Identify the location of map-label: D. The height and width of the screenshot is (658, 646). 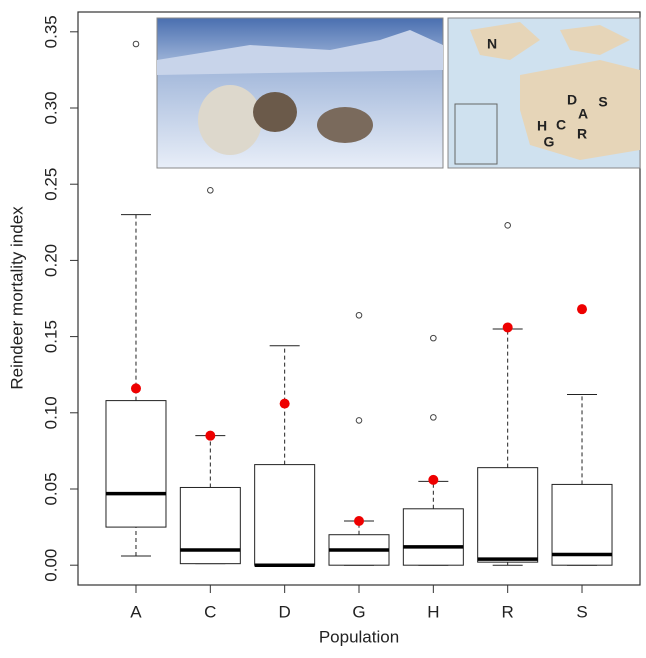
(572, 100).